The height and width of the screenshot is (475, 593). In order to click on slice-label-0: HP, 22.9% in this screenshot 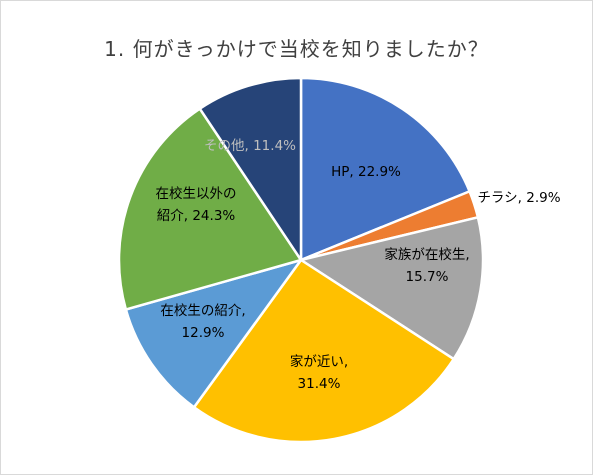, I will do `click(366, 172)`.